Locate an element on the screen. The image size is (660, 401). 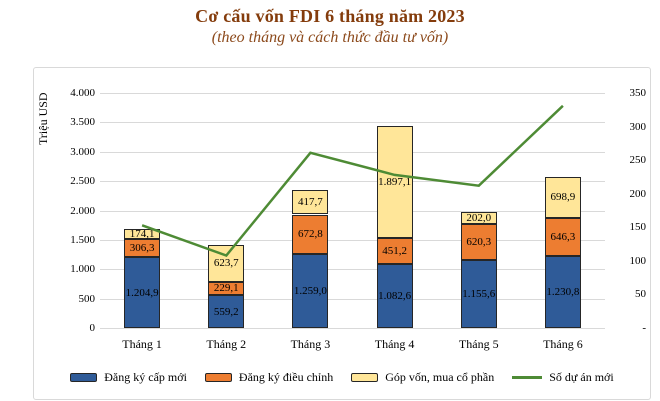
bar-segment-label: 672,8 is located at coordinates (310, 234).